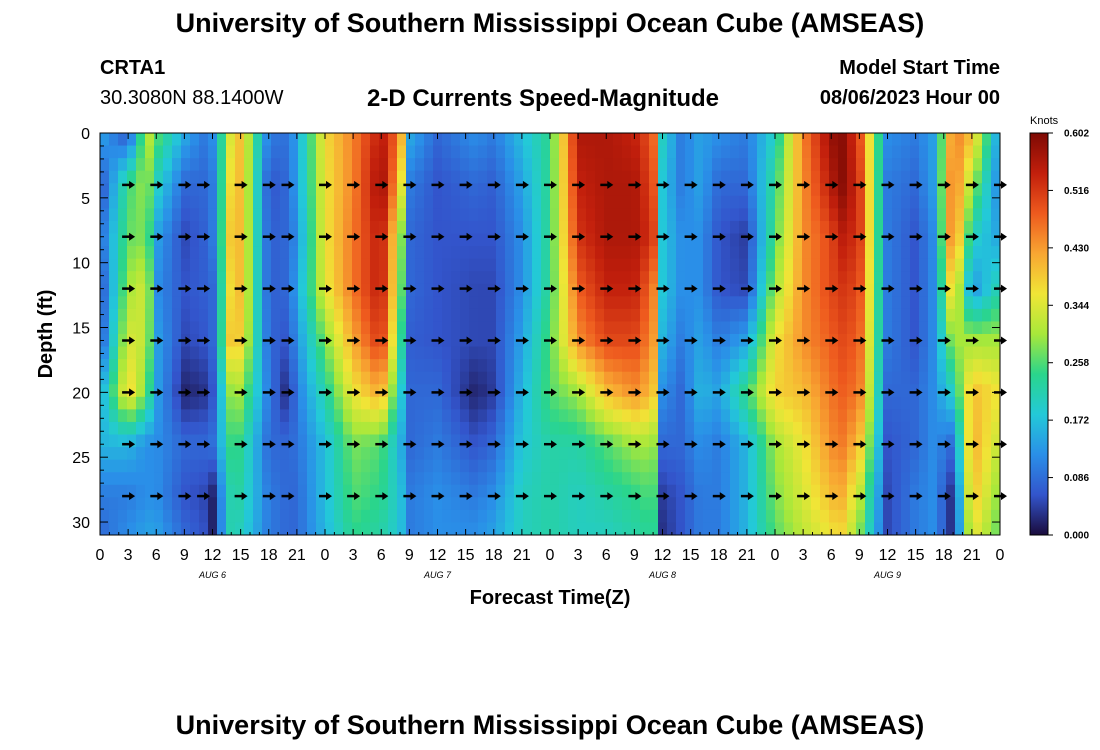 Image resolution: width=1100 pixels, height=750 pixels. Describe the element at coordinates (1044, 121) in the screenshot. I see `colorbar-label: Knots` at that location.